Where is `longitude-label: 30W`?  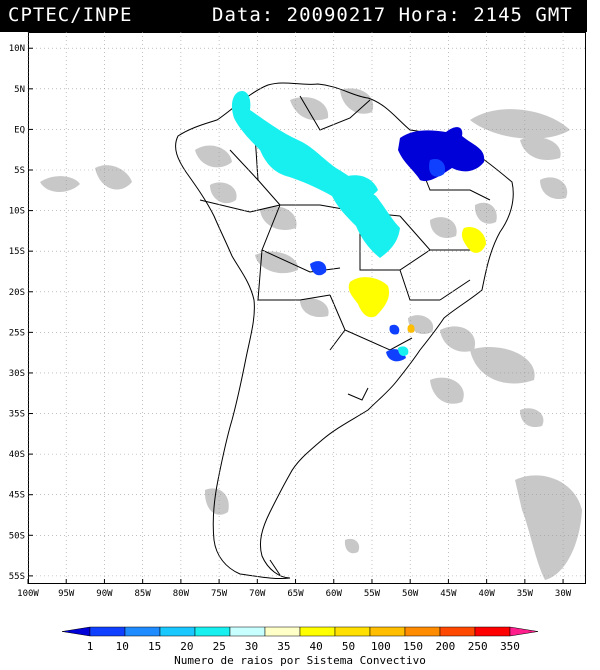 longitude-label: 30W is located at coordinates (563, 594).